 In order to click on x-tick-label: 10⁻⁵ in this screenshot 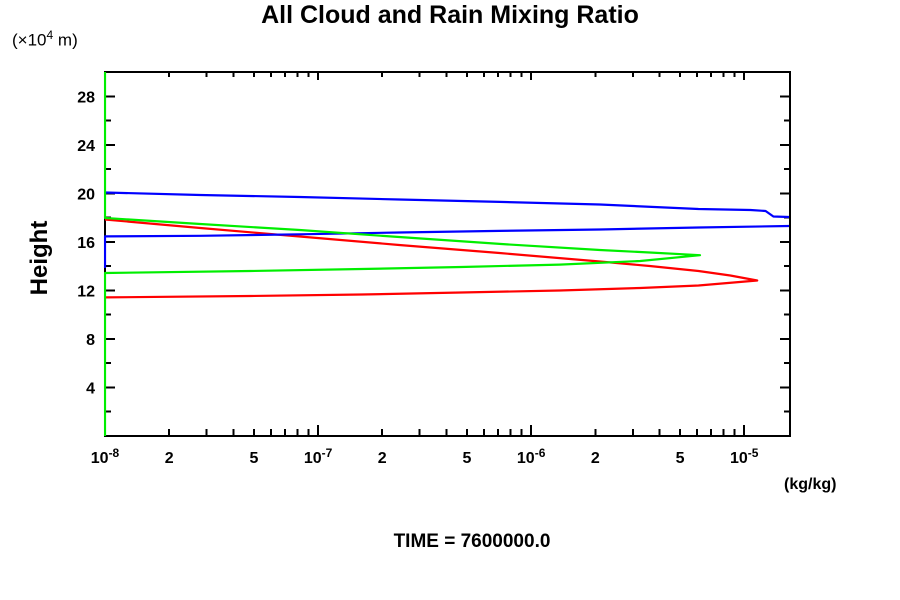, I will do `click(744, 456)`.